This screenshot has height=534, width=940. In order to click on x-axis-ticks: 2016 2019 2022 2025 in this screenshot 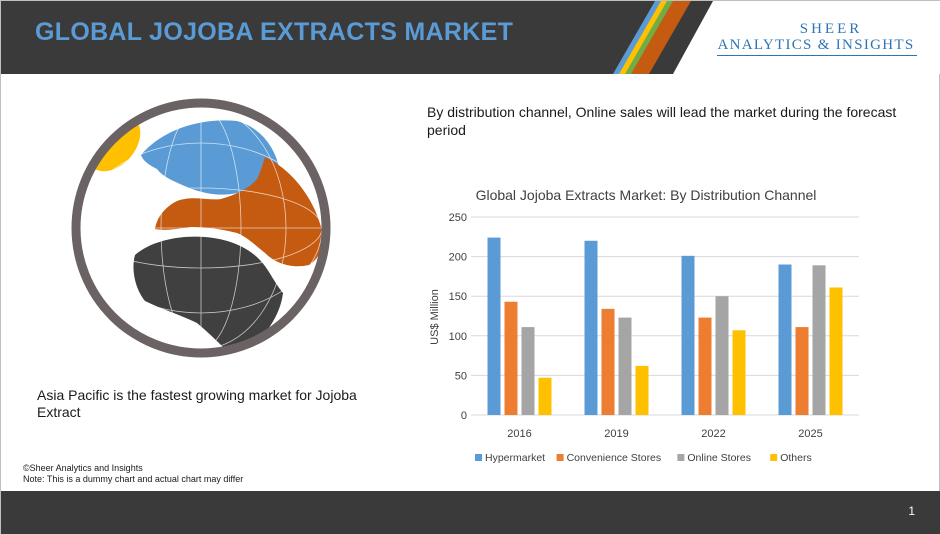, I will do `click(664, 434)`.